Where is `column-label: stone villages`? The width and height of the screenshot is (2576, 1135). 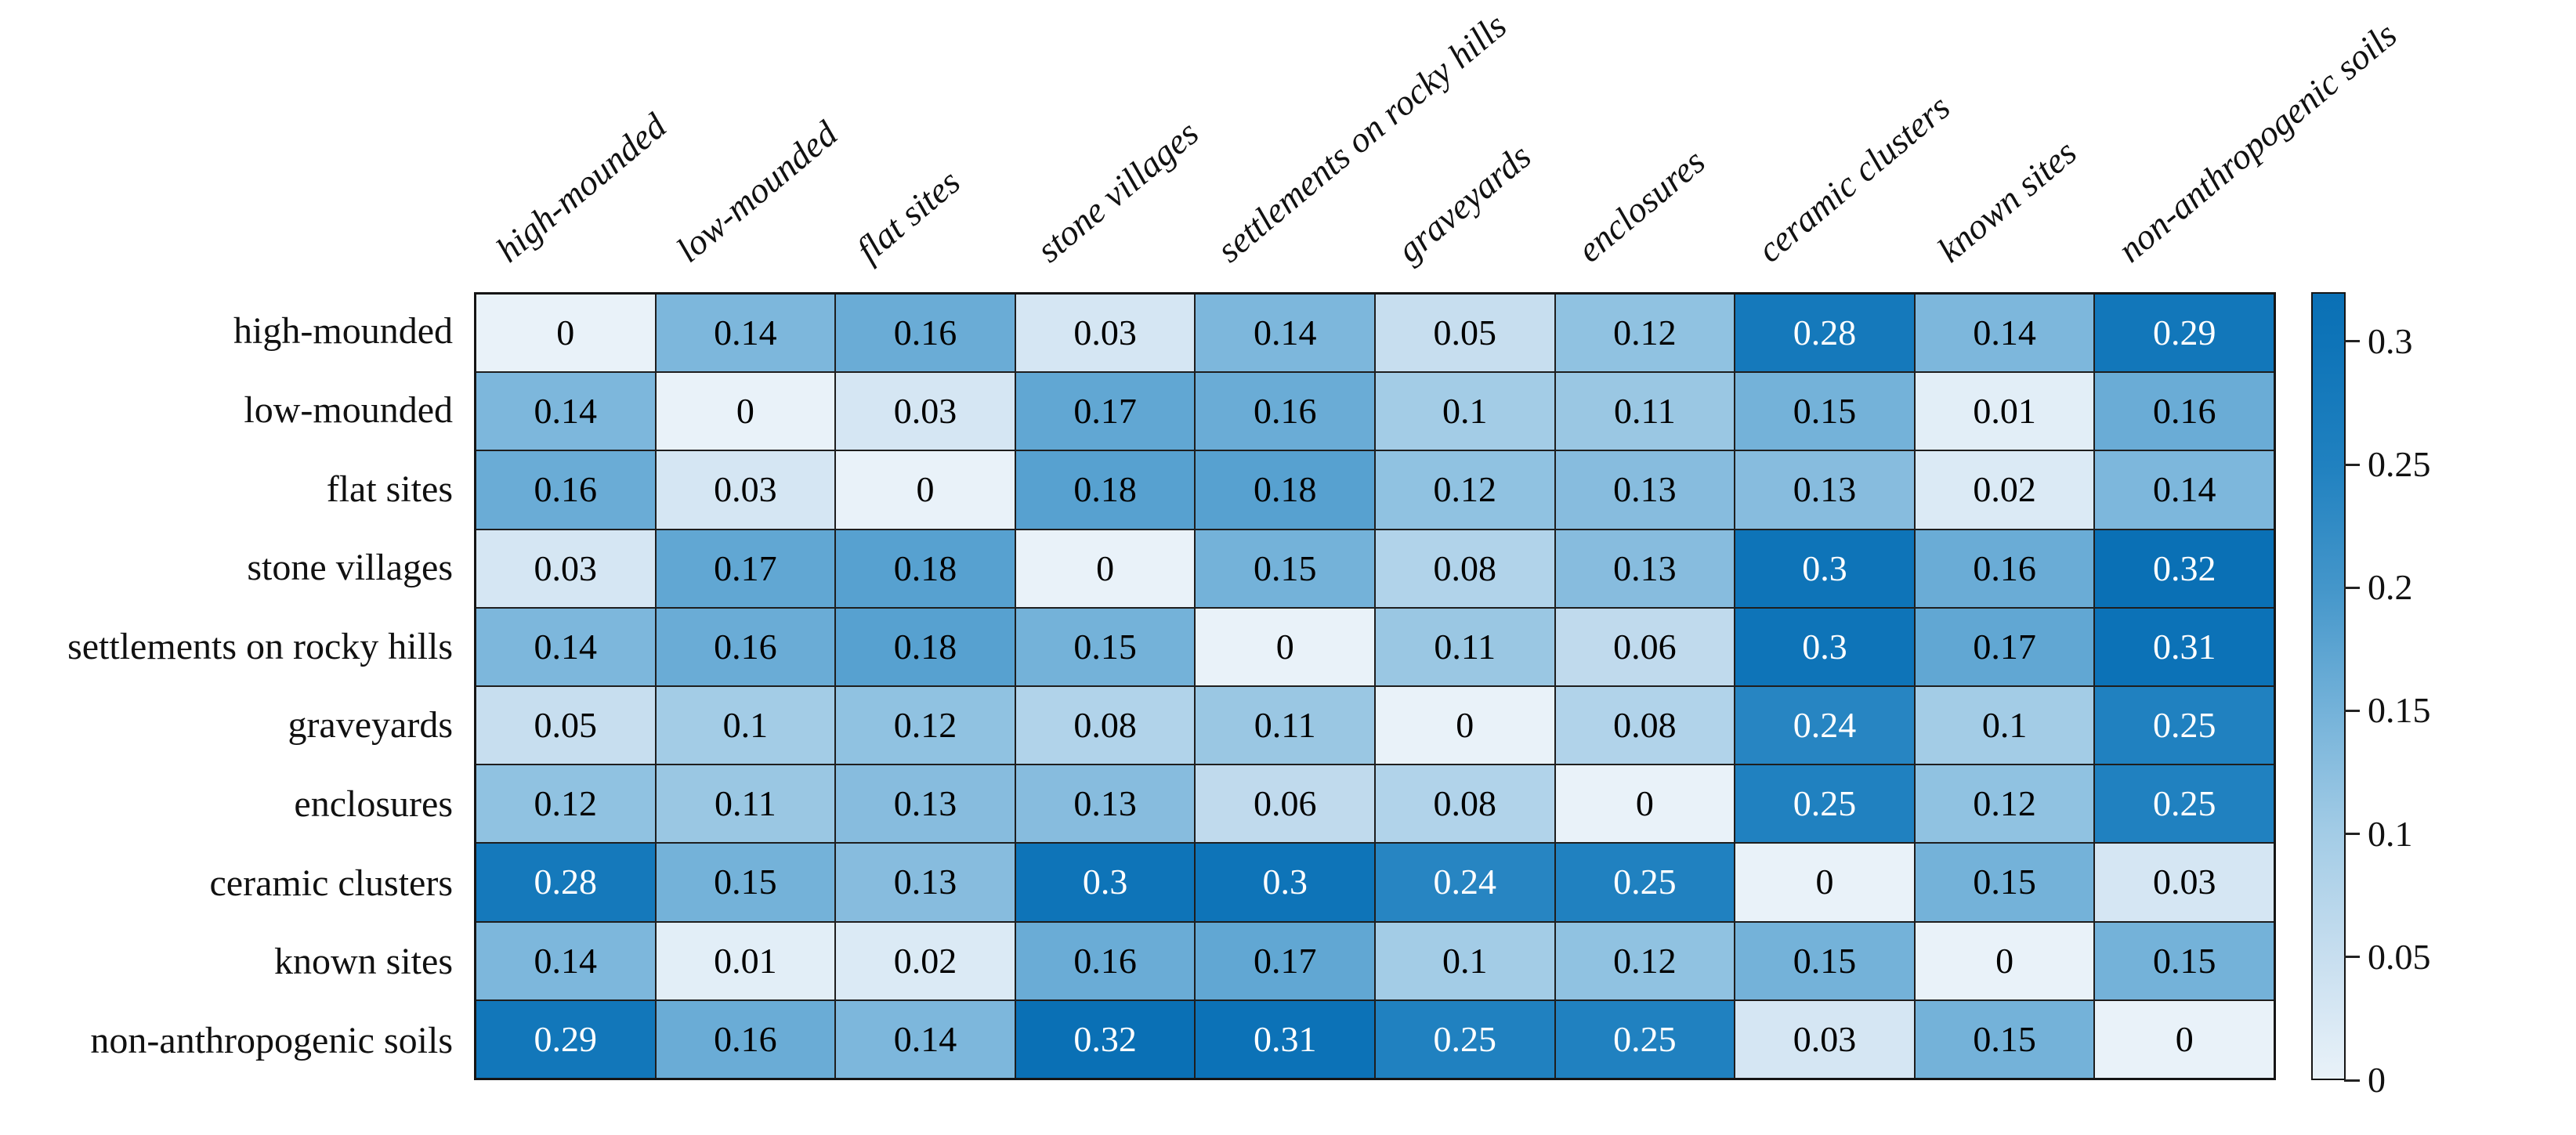
column-label: stone villages is located at coordinates (1118, 191).